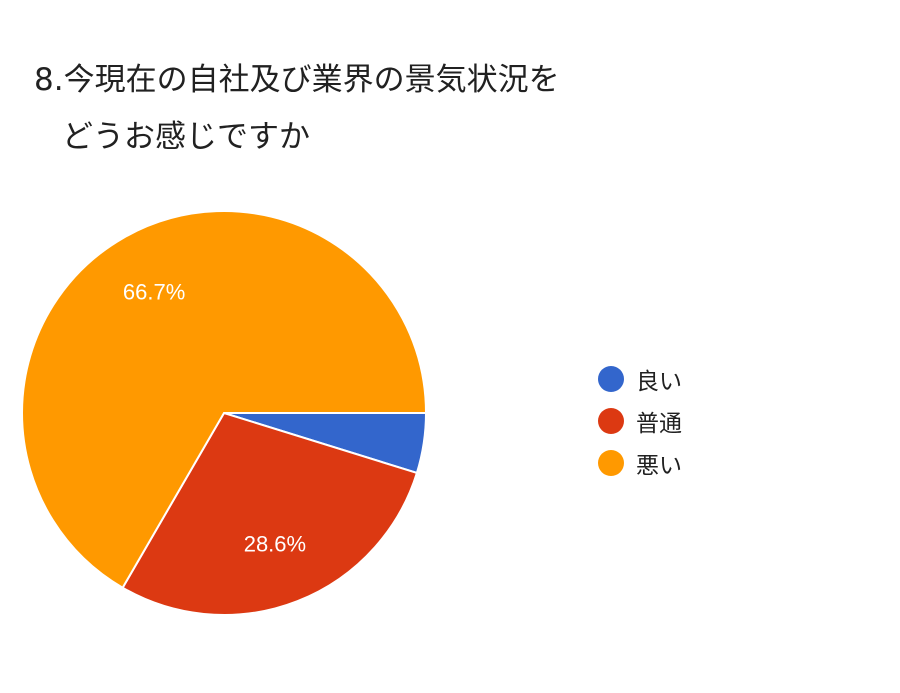 The height and width of the screenshot is (693, 900). I want to click on chart-title: 8.今現在の自社及び業界の景気状況を どうお感じですか, so click(414, 109).